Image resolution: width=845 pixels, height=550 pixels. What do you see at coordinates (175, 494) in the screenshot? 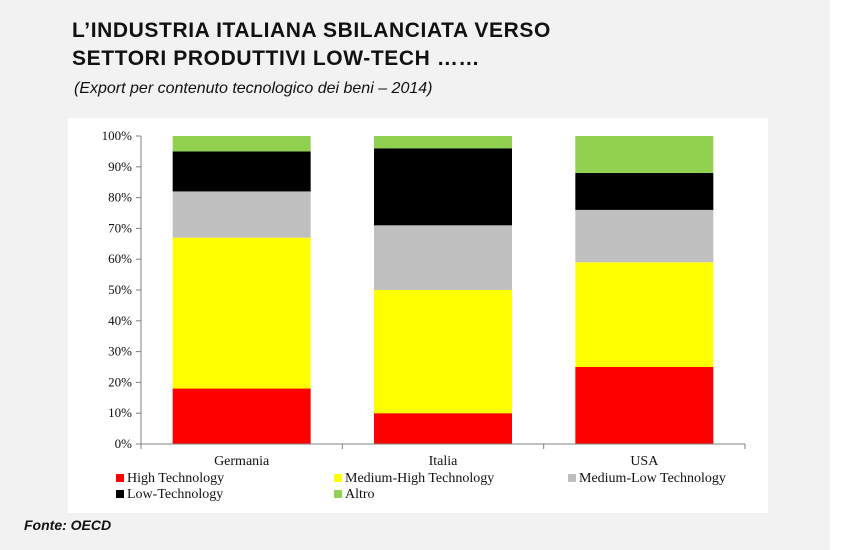
I see `legend-label: Low-Technology` at bounding box center [175, 494].